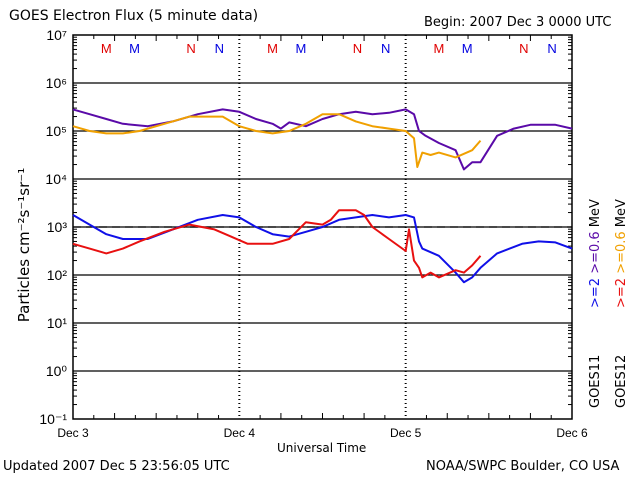 The image size is (640, 480). I want to click on x-tick-label: Dec 6, so click(572, 433).